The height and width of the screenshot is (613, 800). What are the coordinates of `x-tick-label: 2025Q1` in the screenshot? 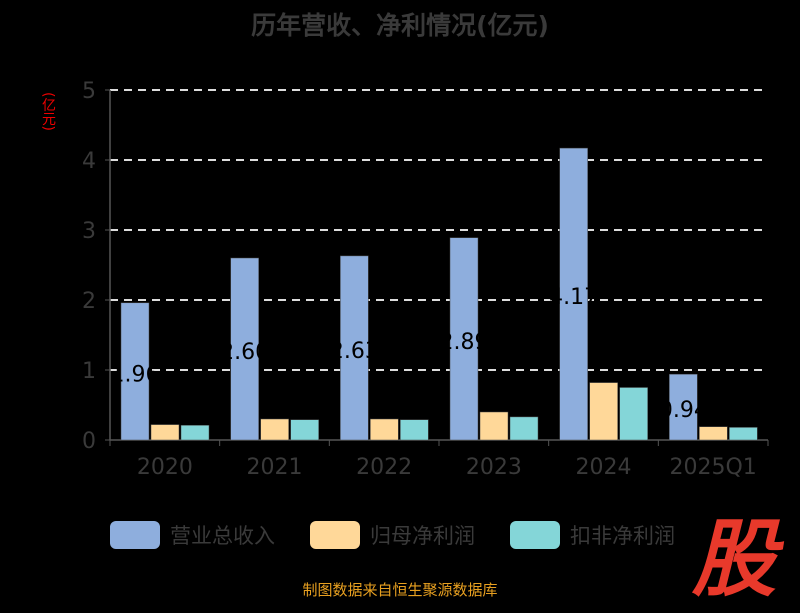 It's located at (713, 467).